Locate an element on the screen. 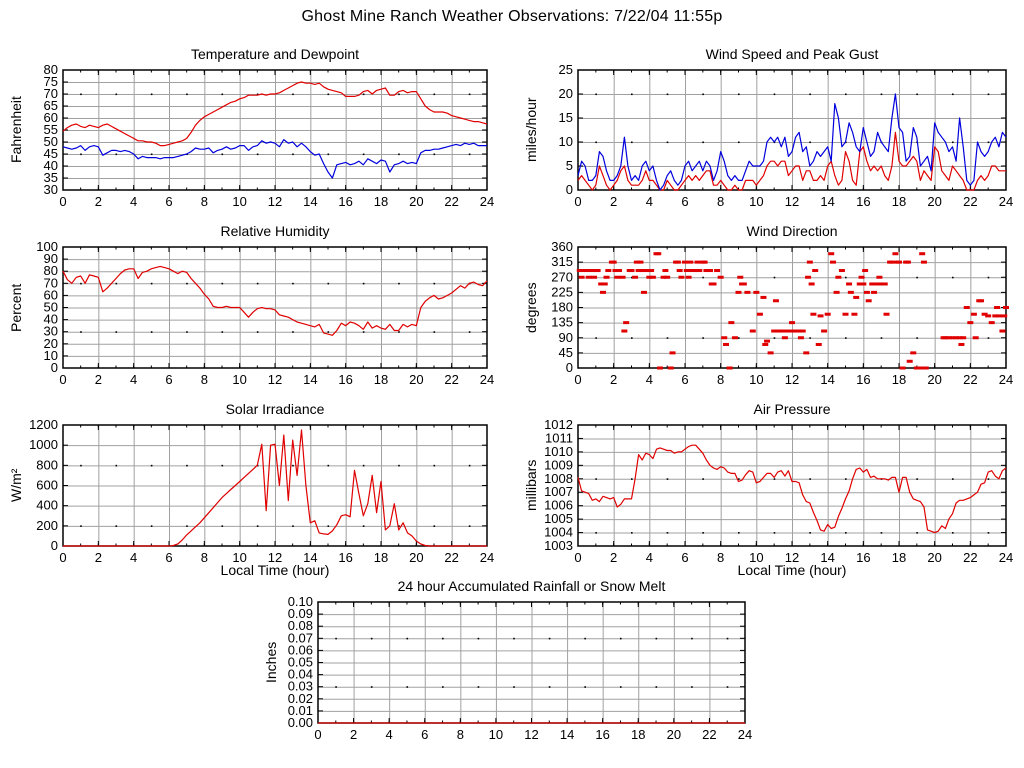  y-tick-label: 80 is located at coordinates (51, 69).